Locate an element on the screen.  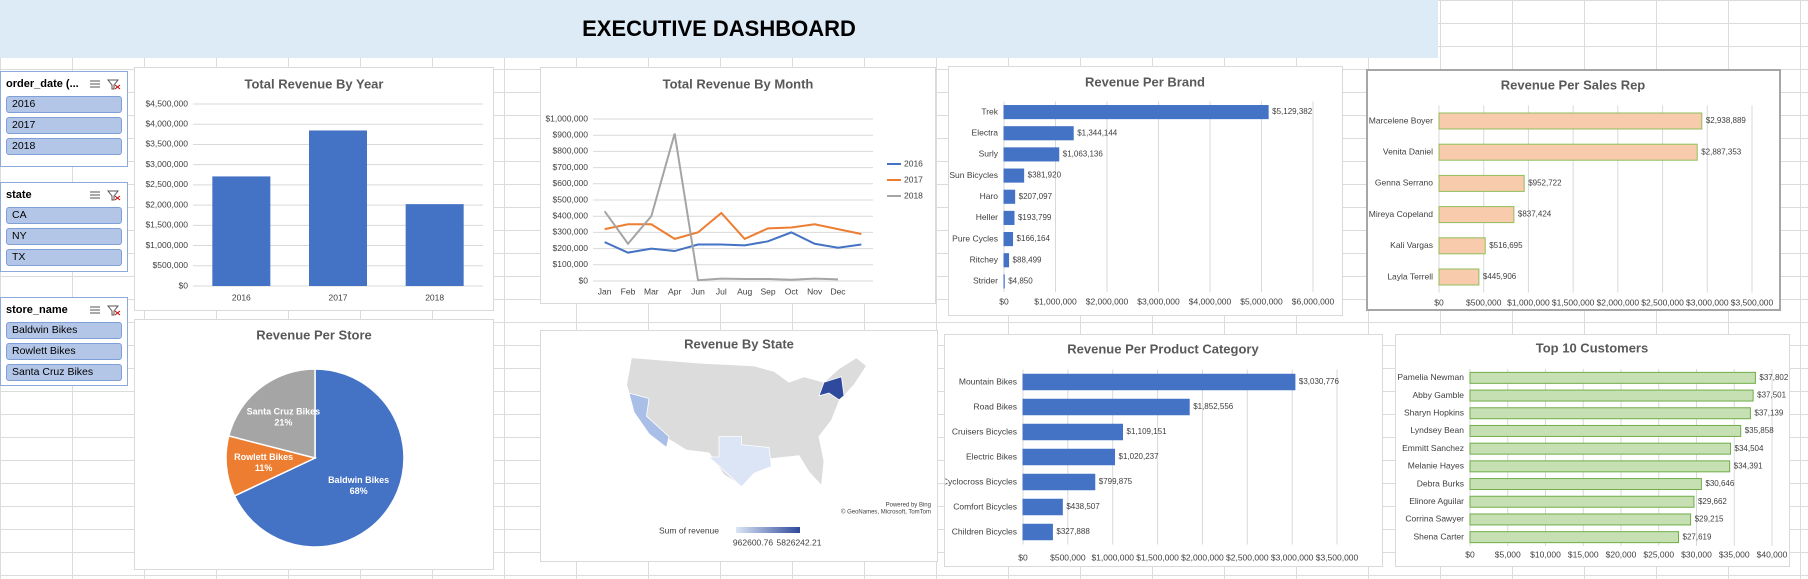
x-tick-label: $5,000 is located at coordinates (1508, 554).